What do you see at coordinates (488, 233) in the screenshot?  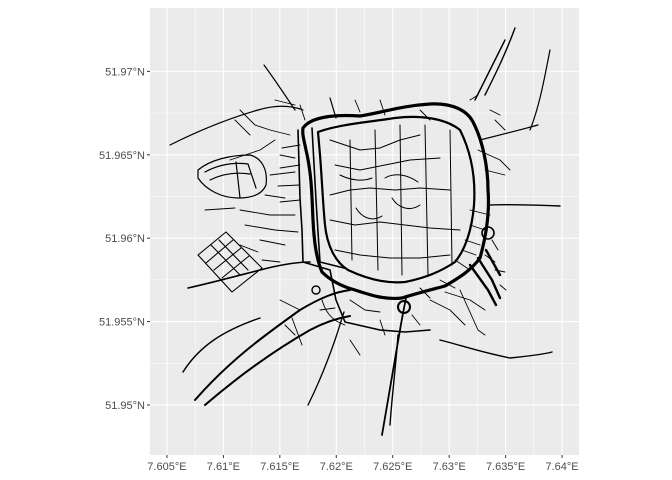 I see `roundabout-east` at bounding box center [488, 233].